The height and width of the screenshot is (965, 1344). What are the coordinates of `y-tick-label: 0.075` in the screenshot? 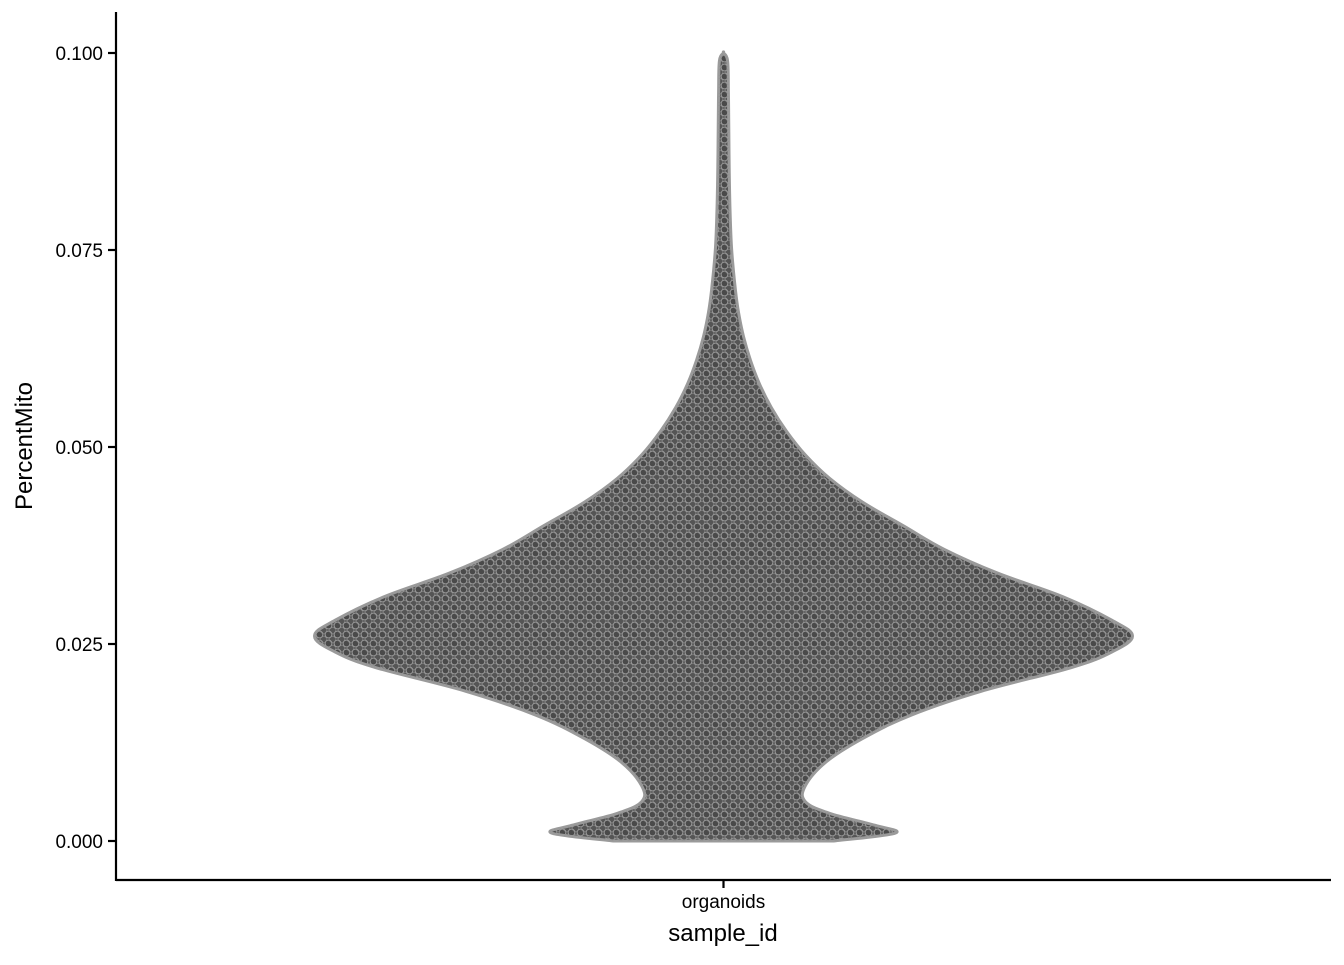 It's located at (79, 251).